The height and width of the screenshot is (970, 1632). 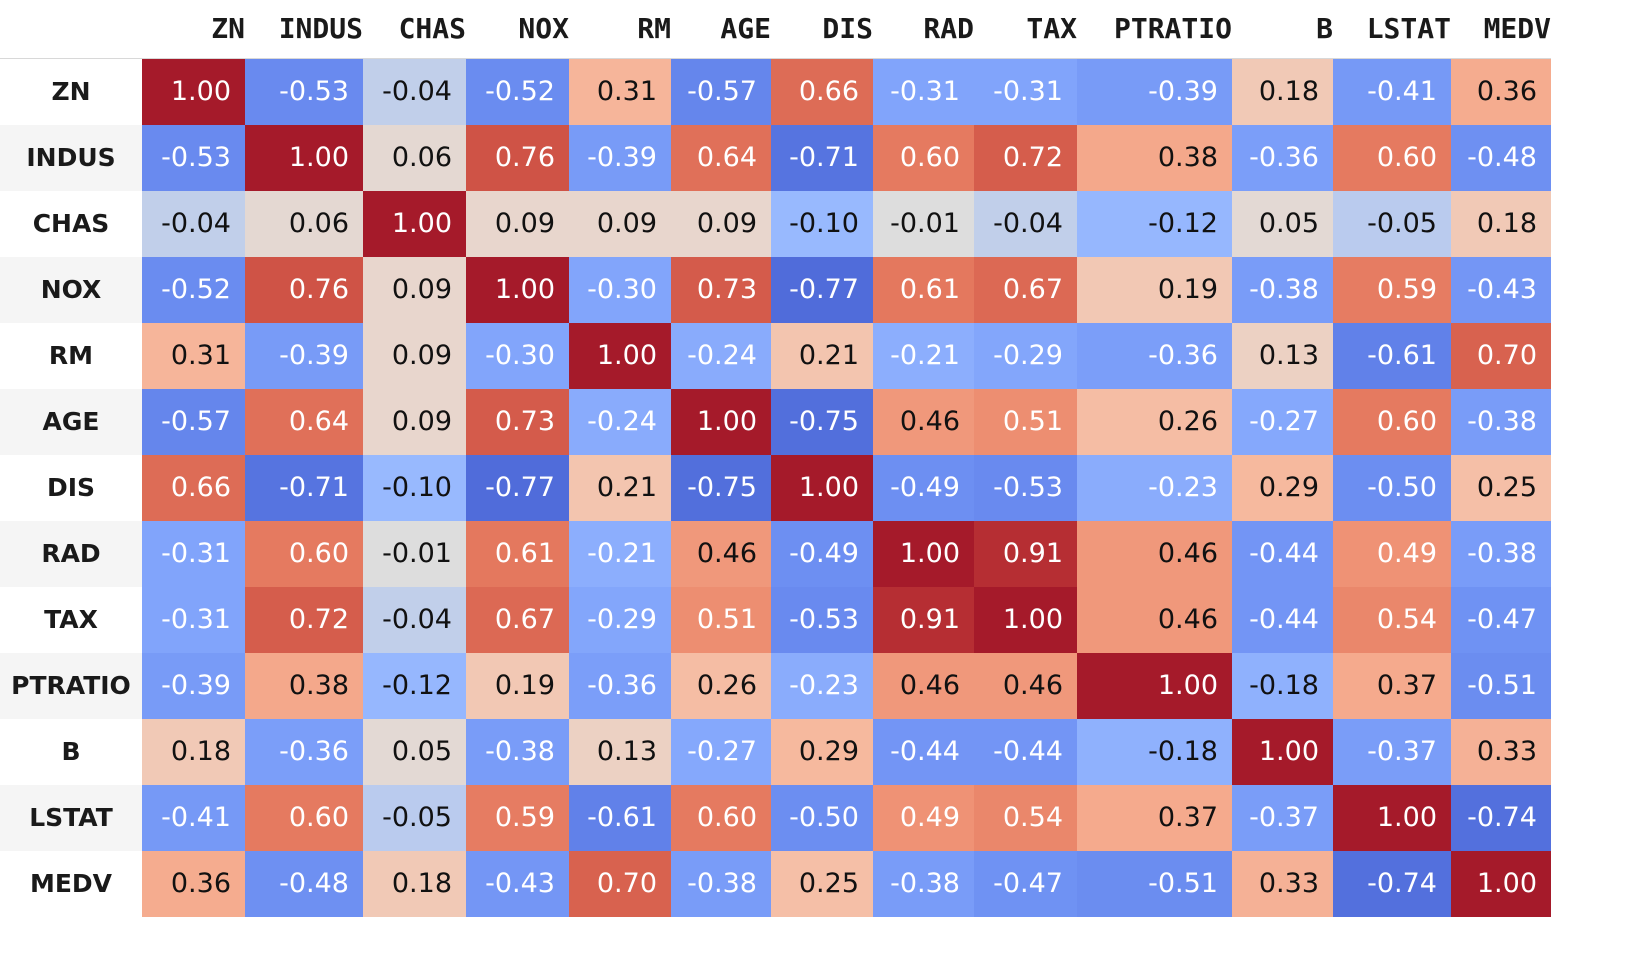 I want to click on heatmap-cell: -0.51, so click(x=1154, y=883).